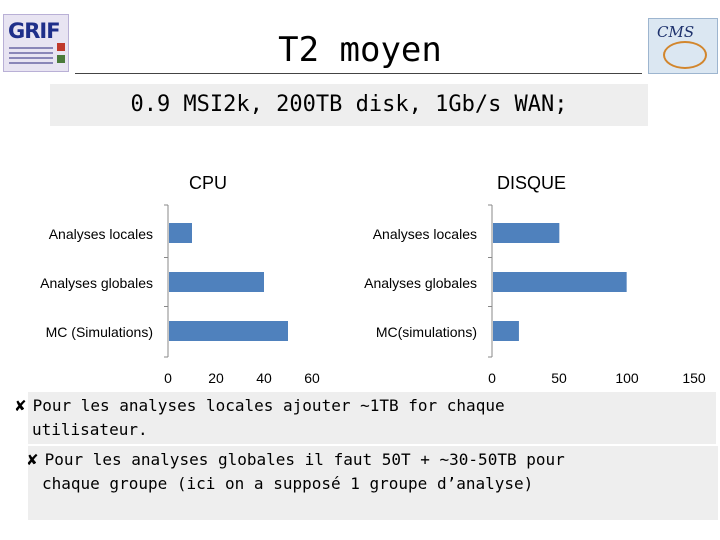 The width and height of the screenshot is (720, 540). Describe the element at coordinates (264, 378) in the screenshot. I see `cpu-x-tick-label: 40` at that location.